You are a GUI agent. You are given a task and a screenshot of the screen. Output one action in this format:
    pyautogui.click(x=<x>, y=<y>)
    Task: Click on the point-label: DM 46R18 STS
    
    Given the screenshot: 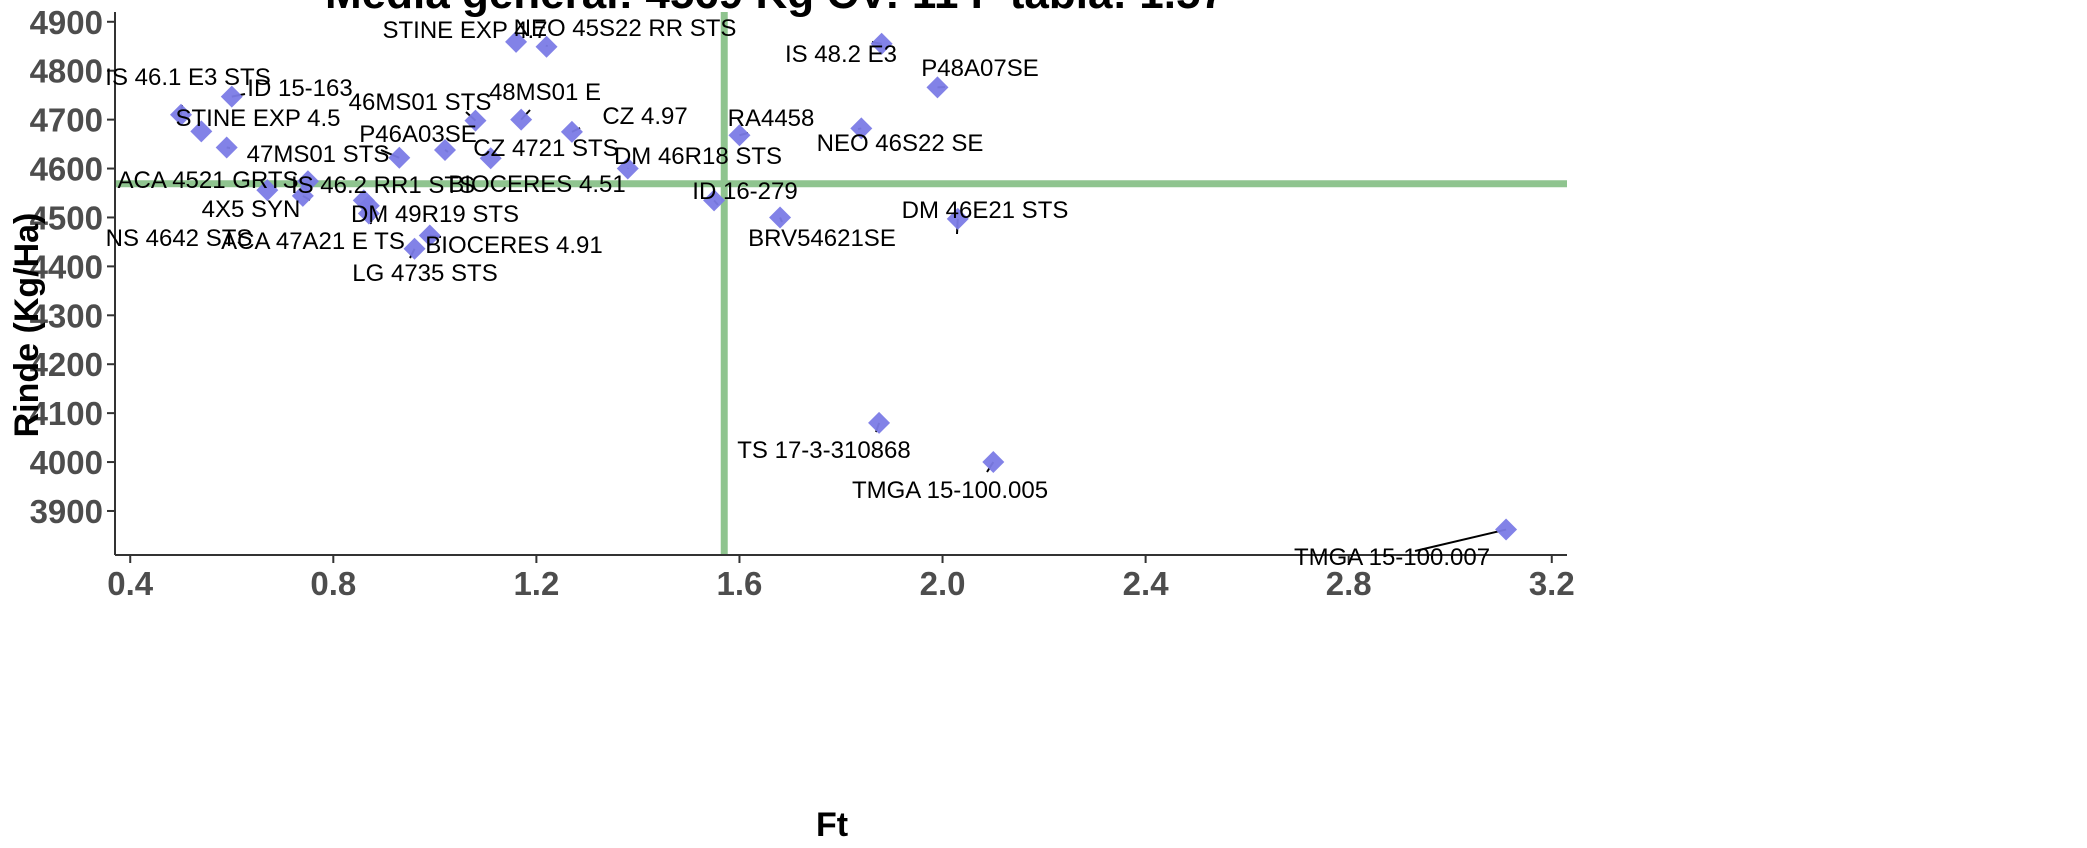 What is the action you would take?
    pyautogui.click(x=698, y=156)
    